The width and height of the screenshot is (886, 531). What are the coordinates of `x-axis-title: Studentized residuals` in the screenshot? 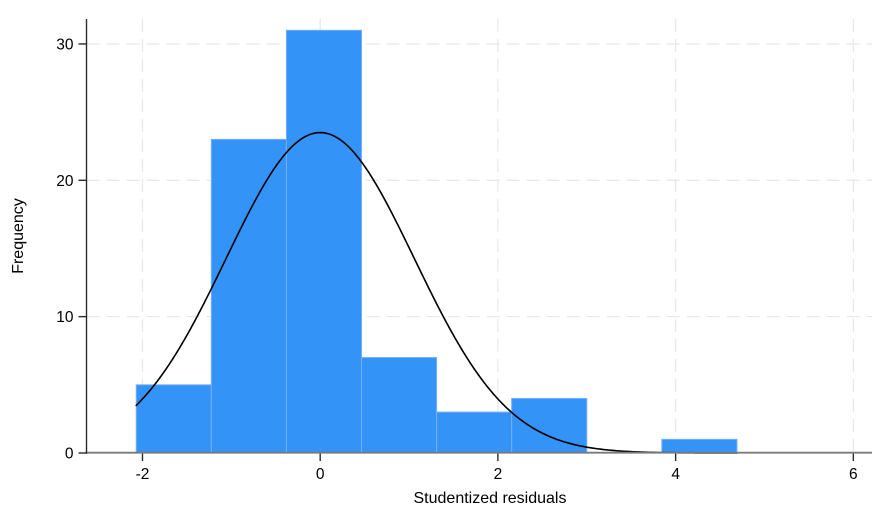 It's located at (490, 498).